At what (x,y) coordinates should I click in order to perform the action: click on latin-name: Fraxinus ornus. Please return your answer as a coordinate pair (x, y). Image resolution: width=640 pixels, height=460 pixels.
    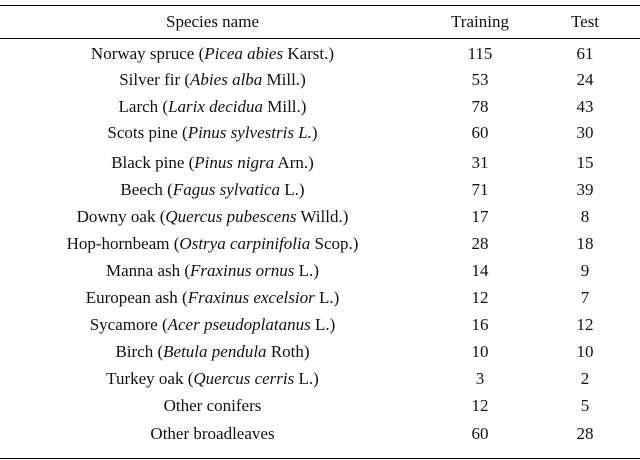
    Looking at the image, I should click on (242, 270).